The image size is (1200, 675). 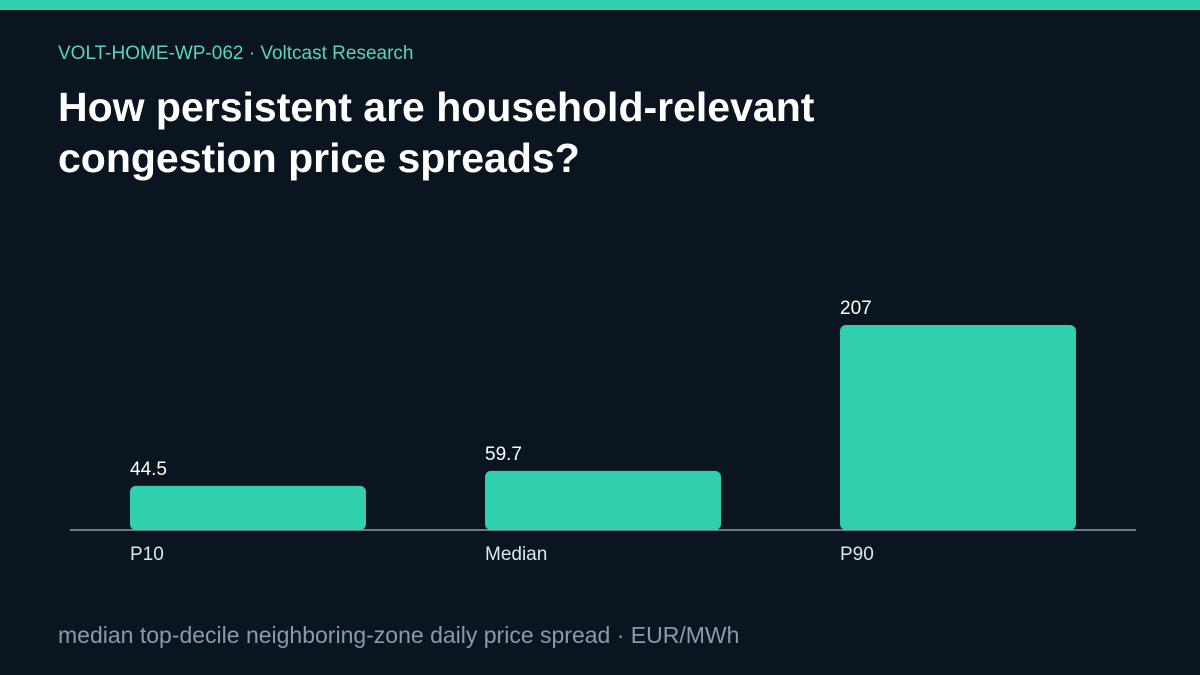 What do you see at coordinates (600, 5) in the screenshot?
I see `top-accent-bar` at bounding box center [600, 5].